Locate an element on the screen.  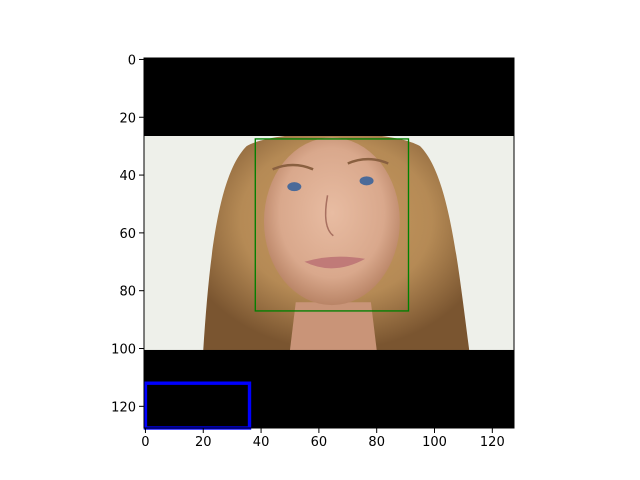
x-tick-label: 40 is located at coordinates (261, 442).